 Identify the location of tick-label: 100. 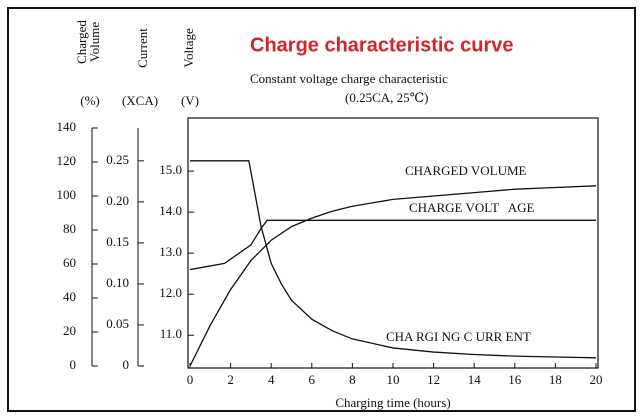
(67, 194).